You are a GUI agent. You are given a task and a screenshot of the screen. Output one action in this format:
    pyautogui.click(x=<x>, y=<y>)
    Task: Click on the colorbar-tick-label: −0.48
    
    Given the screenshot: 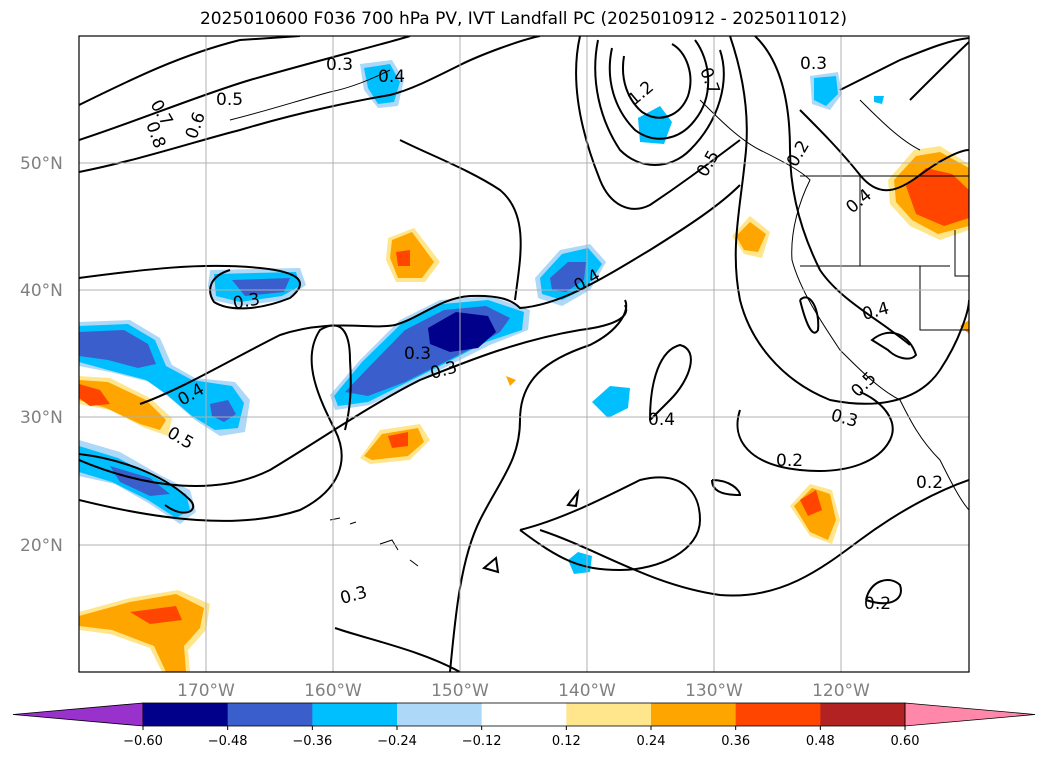 What is the action you would take?
    pyautogui.click(x=228, y=741)
    